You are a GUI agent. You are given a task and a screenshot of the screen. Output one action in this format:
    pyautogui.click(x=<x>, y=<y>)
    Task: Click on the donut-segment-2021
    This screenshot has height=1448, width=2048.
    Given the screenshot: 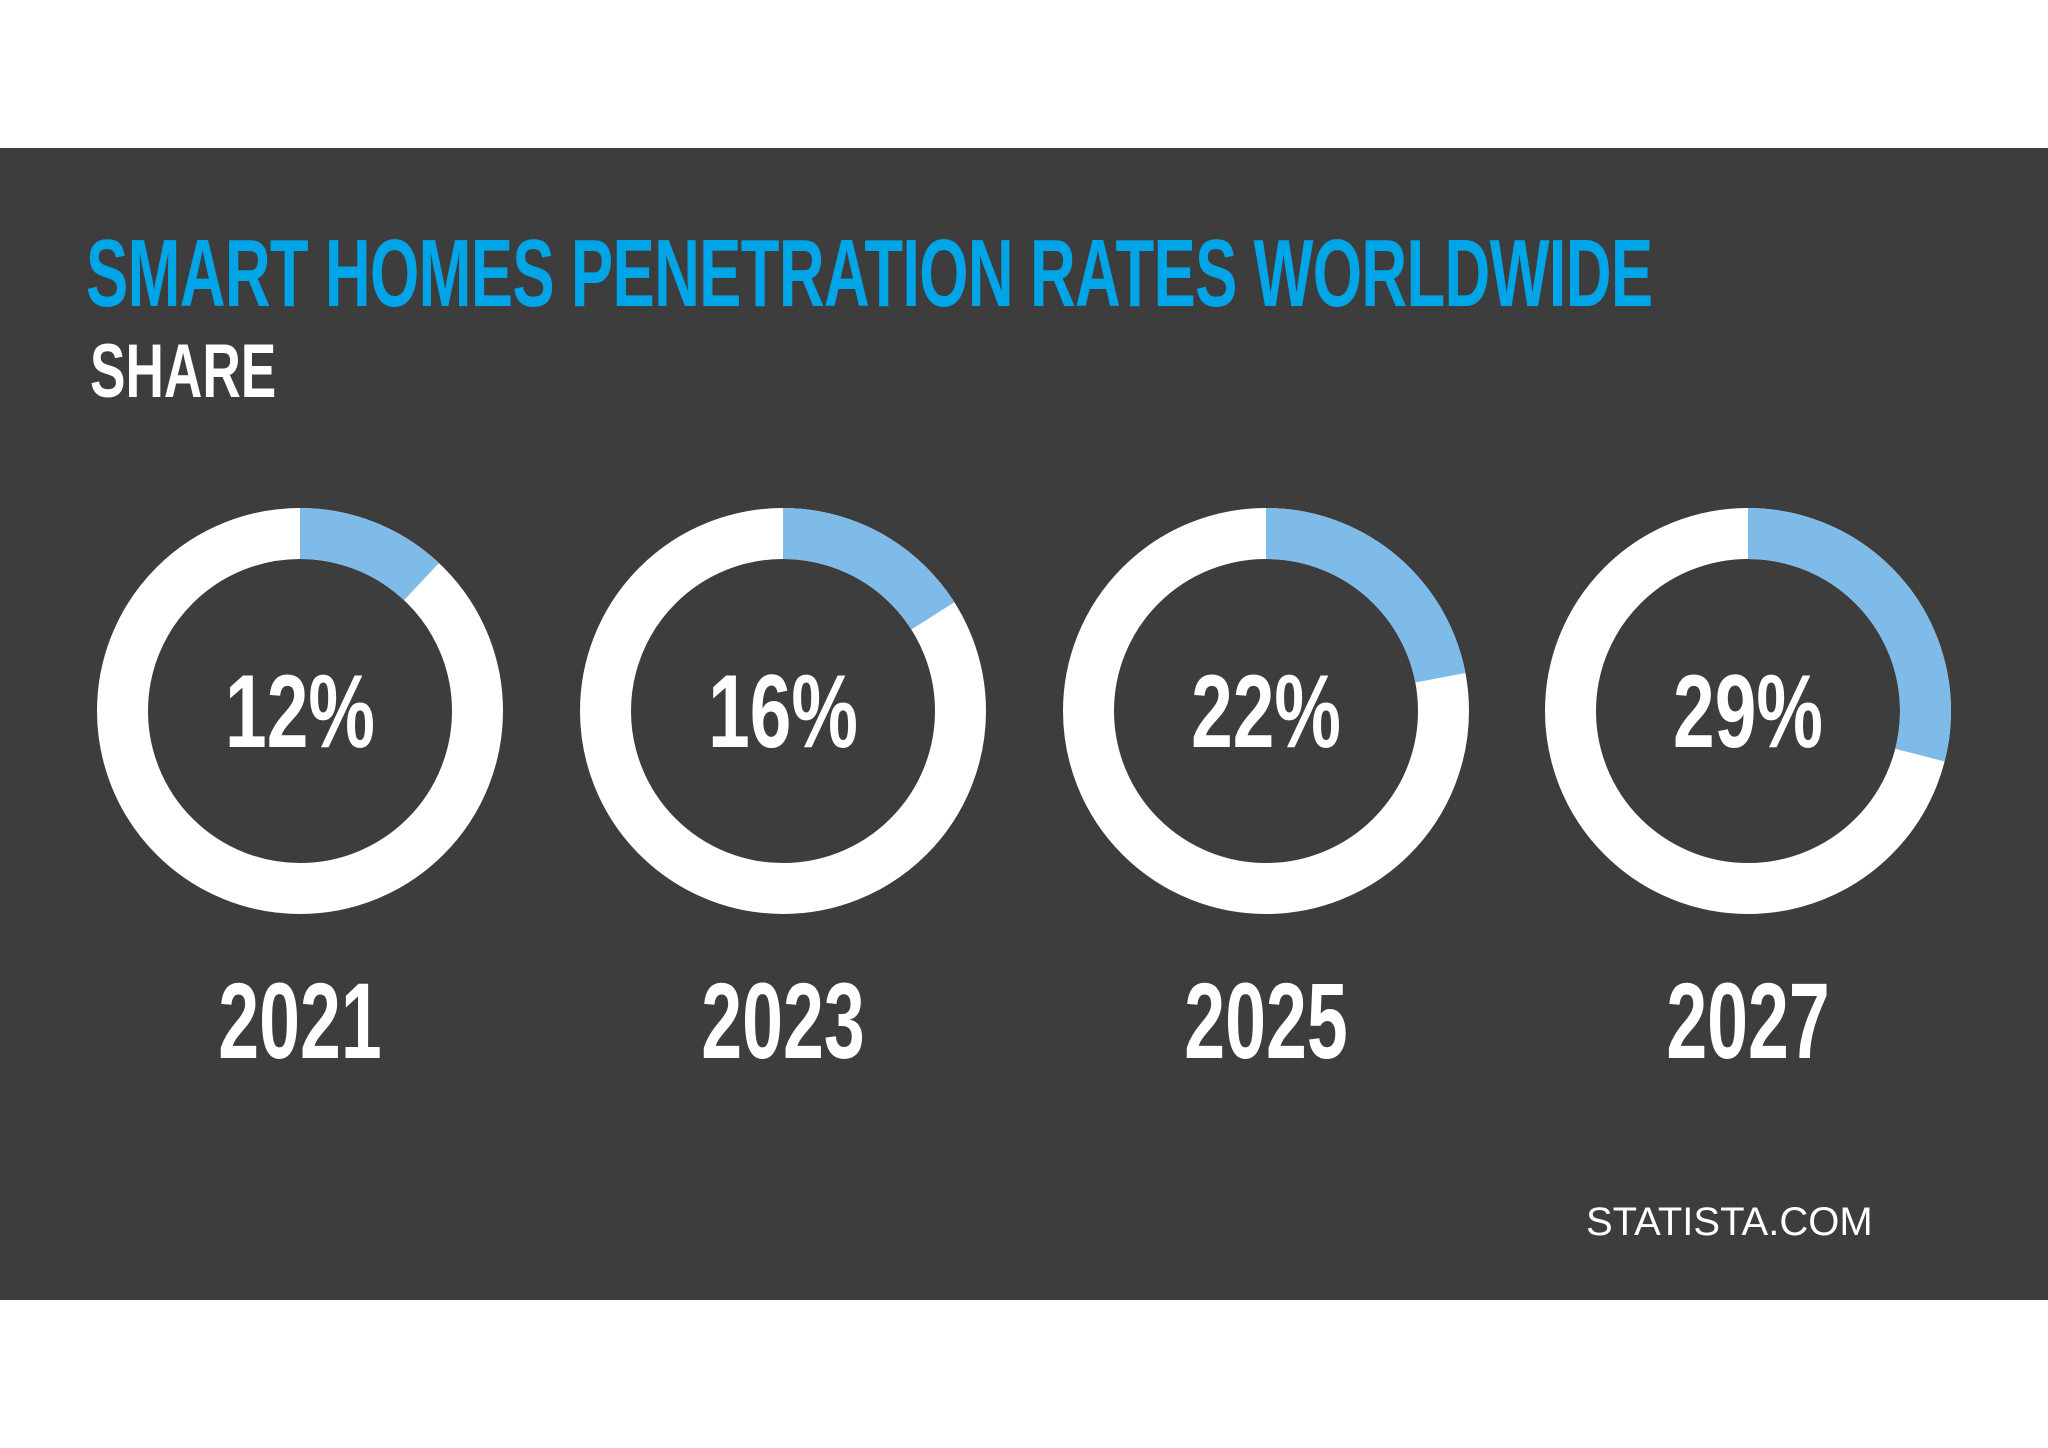 What is the action you would take?
    pyautogui.click(x=369, y=554)
    